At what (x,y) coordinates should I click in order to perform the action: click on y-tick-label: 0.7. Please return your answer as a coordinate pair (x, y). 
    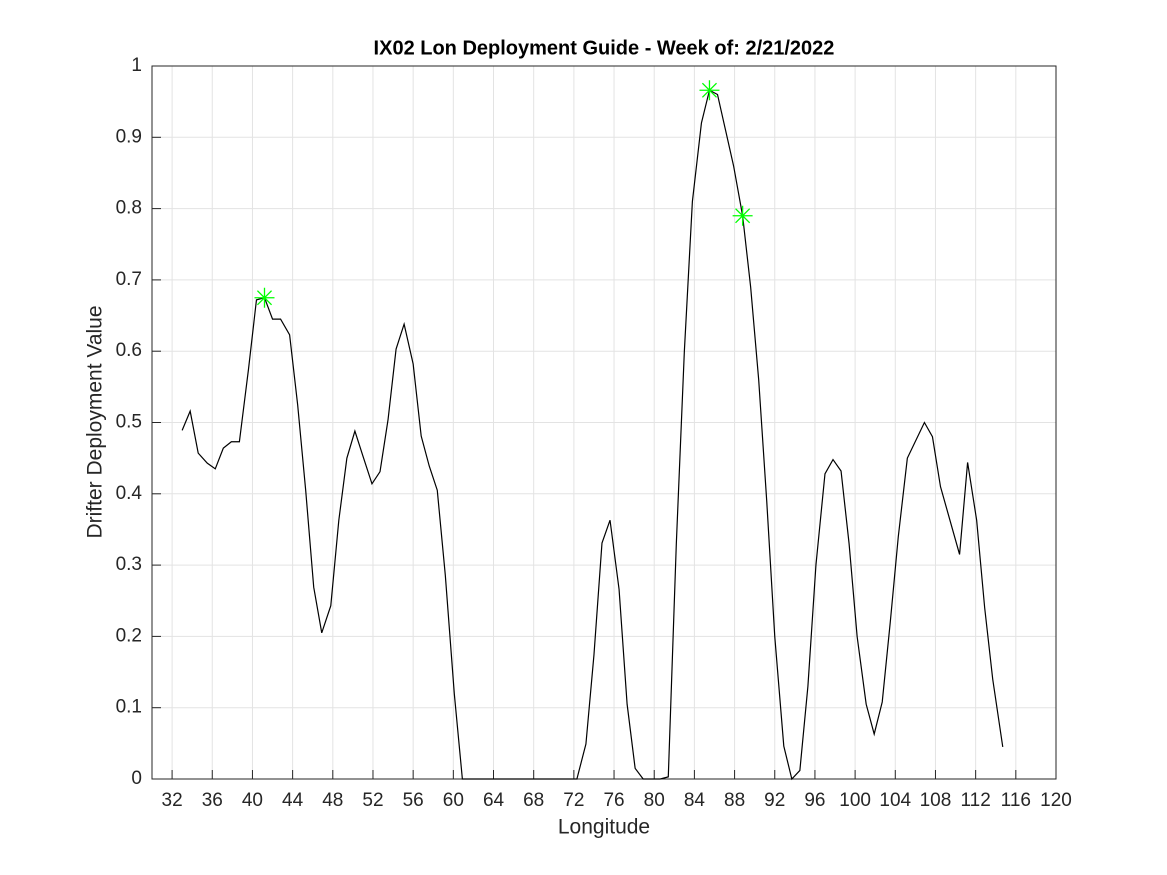
    Looking at the image, I should click on (129, 279).